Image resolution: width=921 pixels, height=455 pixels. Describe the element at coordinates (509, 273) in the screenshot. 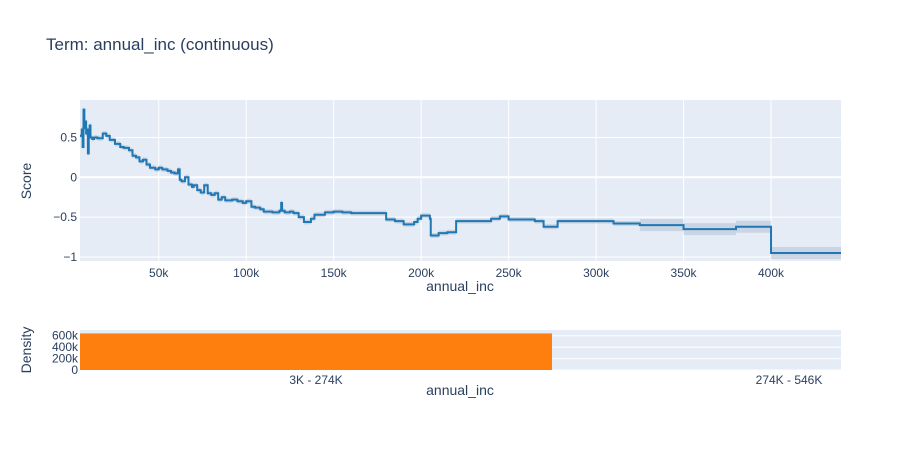

I see `score-x-tick-label: 250k` at that location.